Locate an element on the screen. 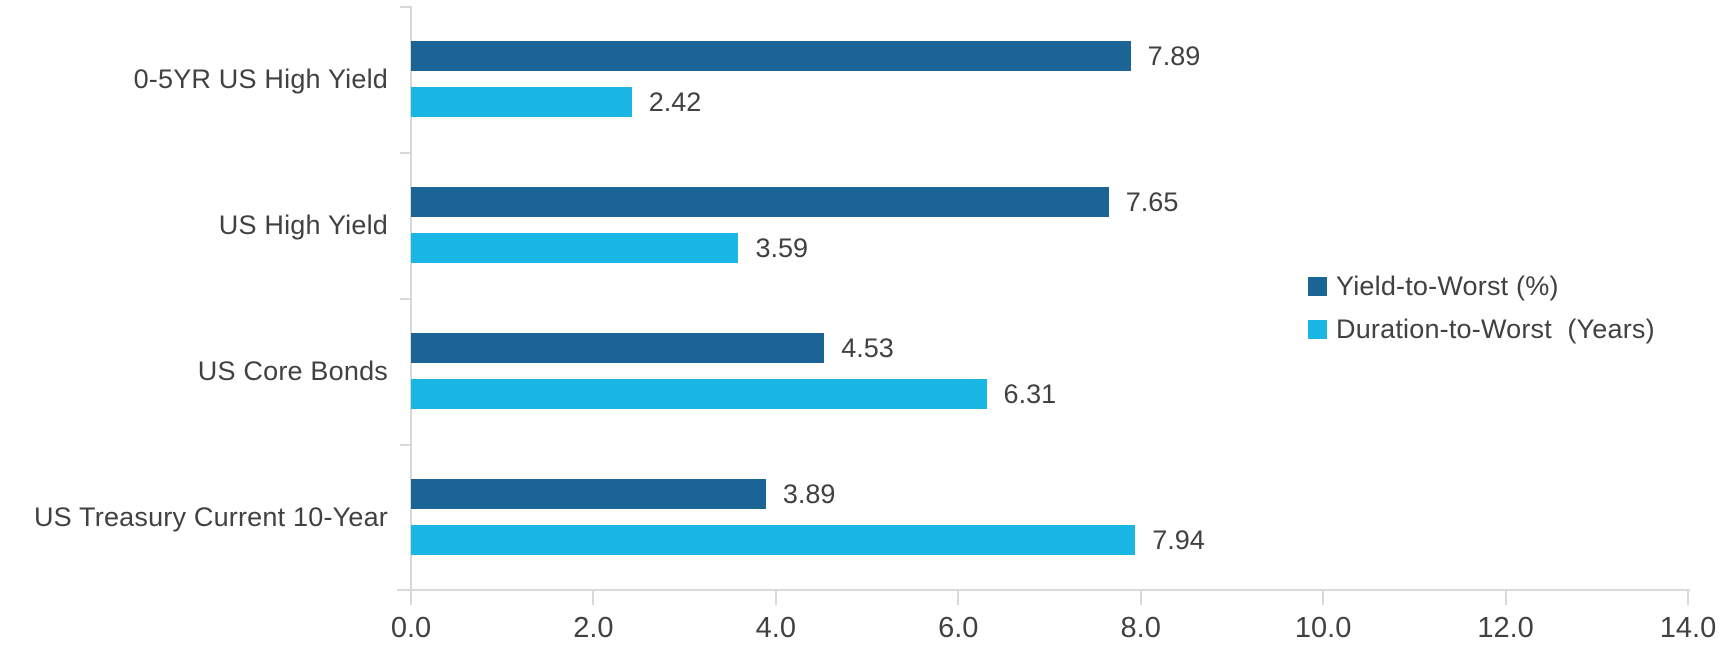 The image size is (1721, 650). legend-swatch-yield-to-worst is located at coordinates (1317, 286).